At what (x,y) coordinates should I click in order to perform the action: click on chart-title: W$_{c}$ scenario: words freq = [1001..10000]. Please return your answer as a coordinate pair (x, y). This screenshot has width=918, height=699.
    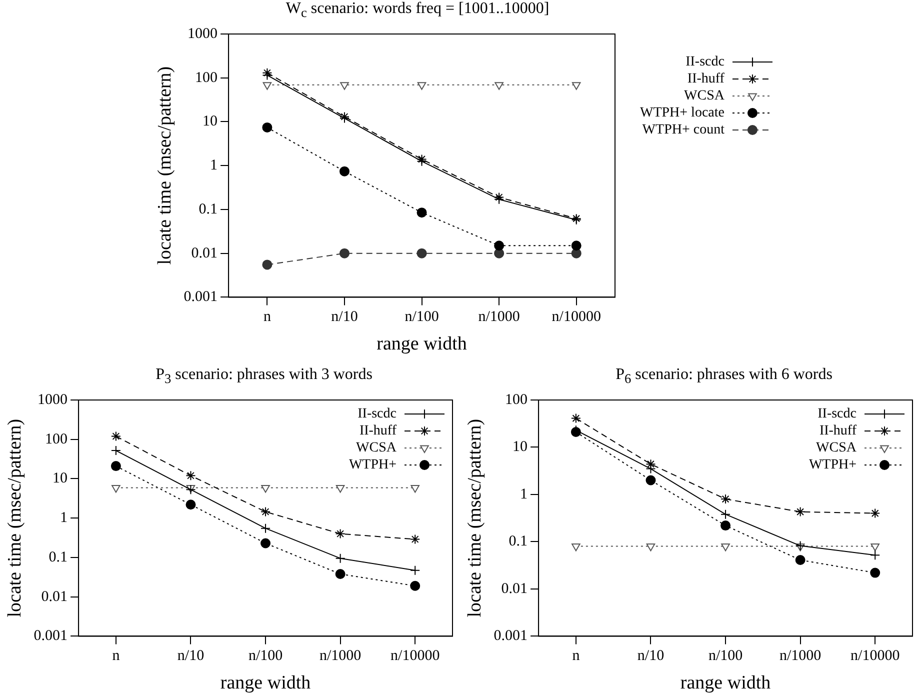
    Looking at the image, I should click on (417, 11).